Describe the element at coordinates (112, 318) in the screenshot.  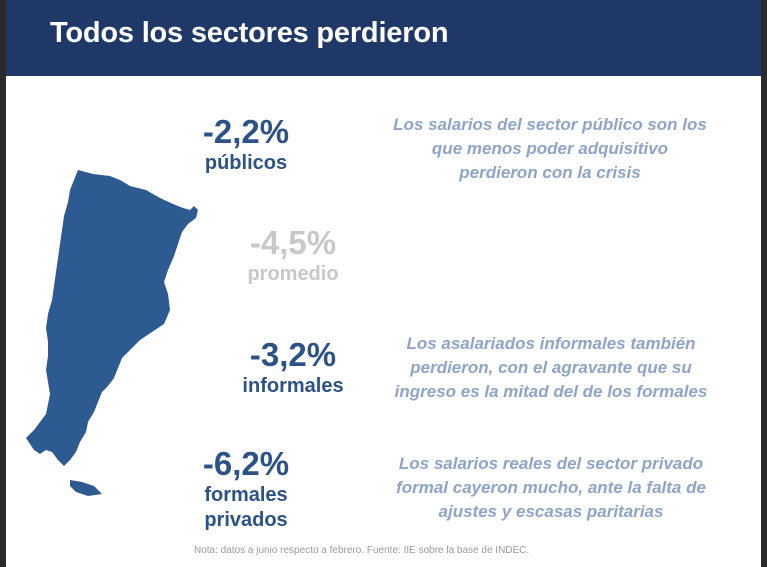
I see `argentina-mainland` at that location.